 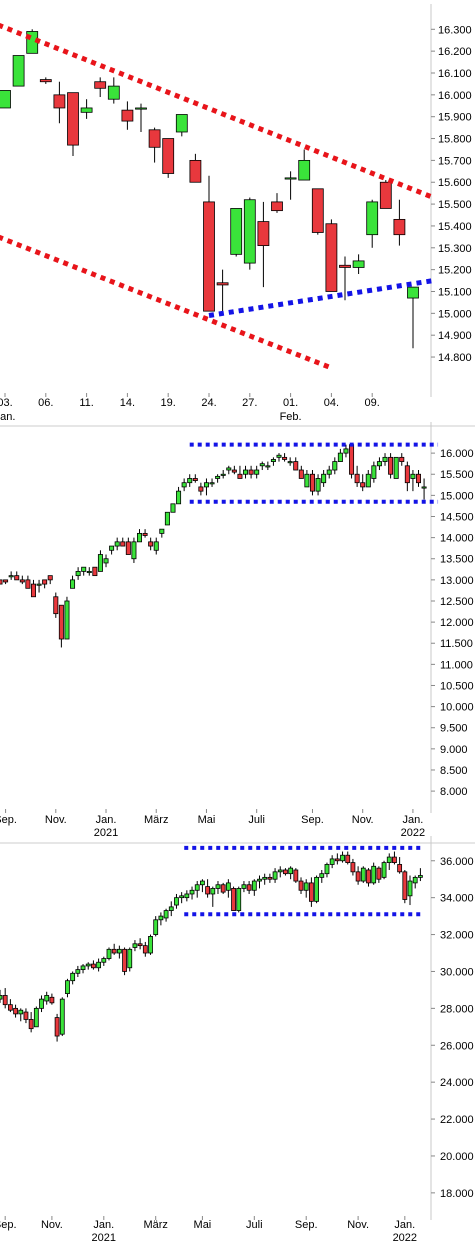 I want to click on y-tick-label: 15.900, so click(x=455, y=118).